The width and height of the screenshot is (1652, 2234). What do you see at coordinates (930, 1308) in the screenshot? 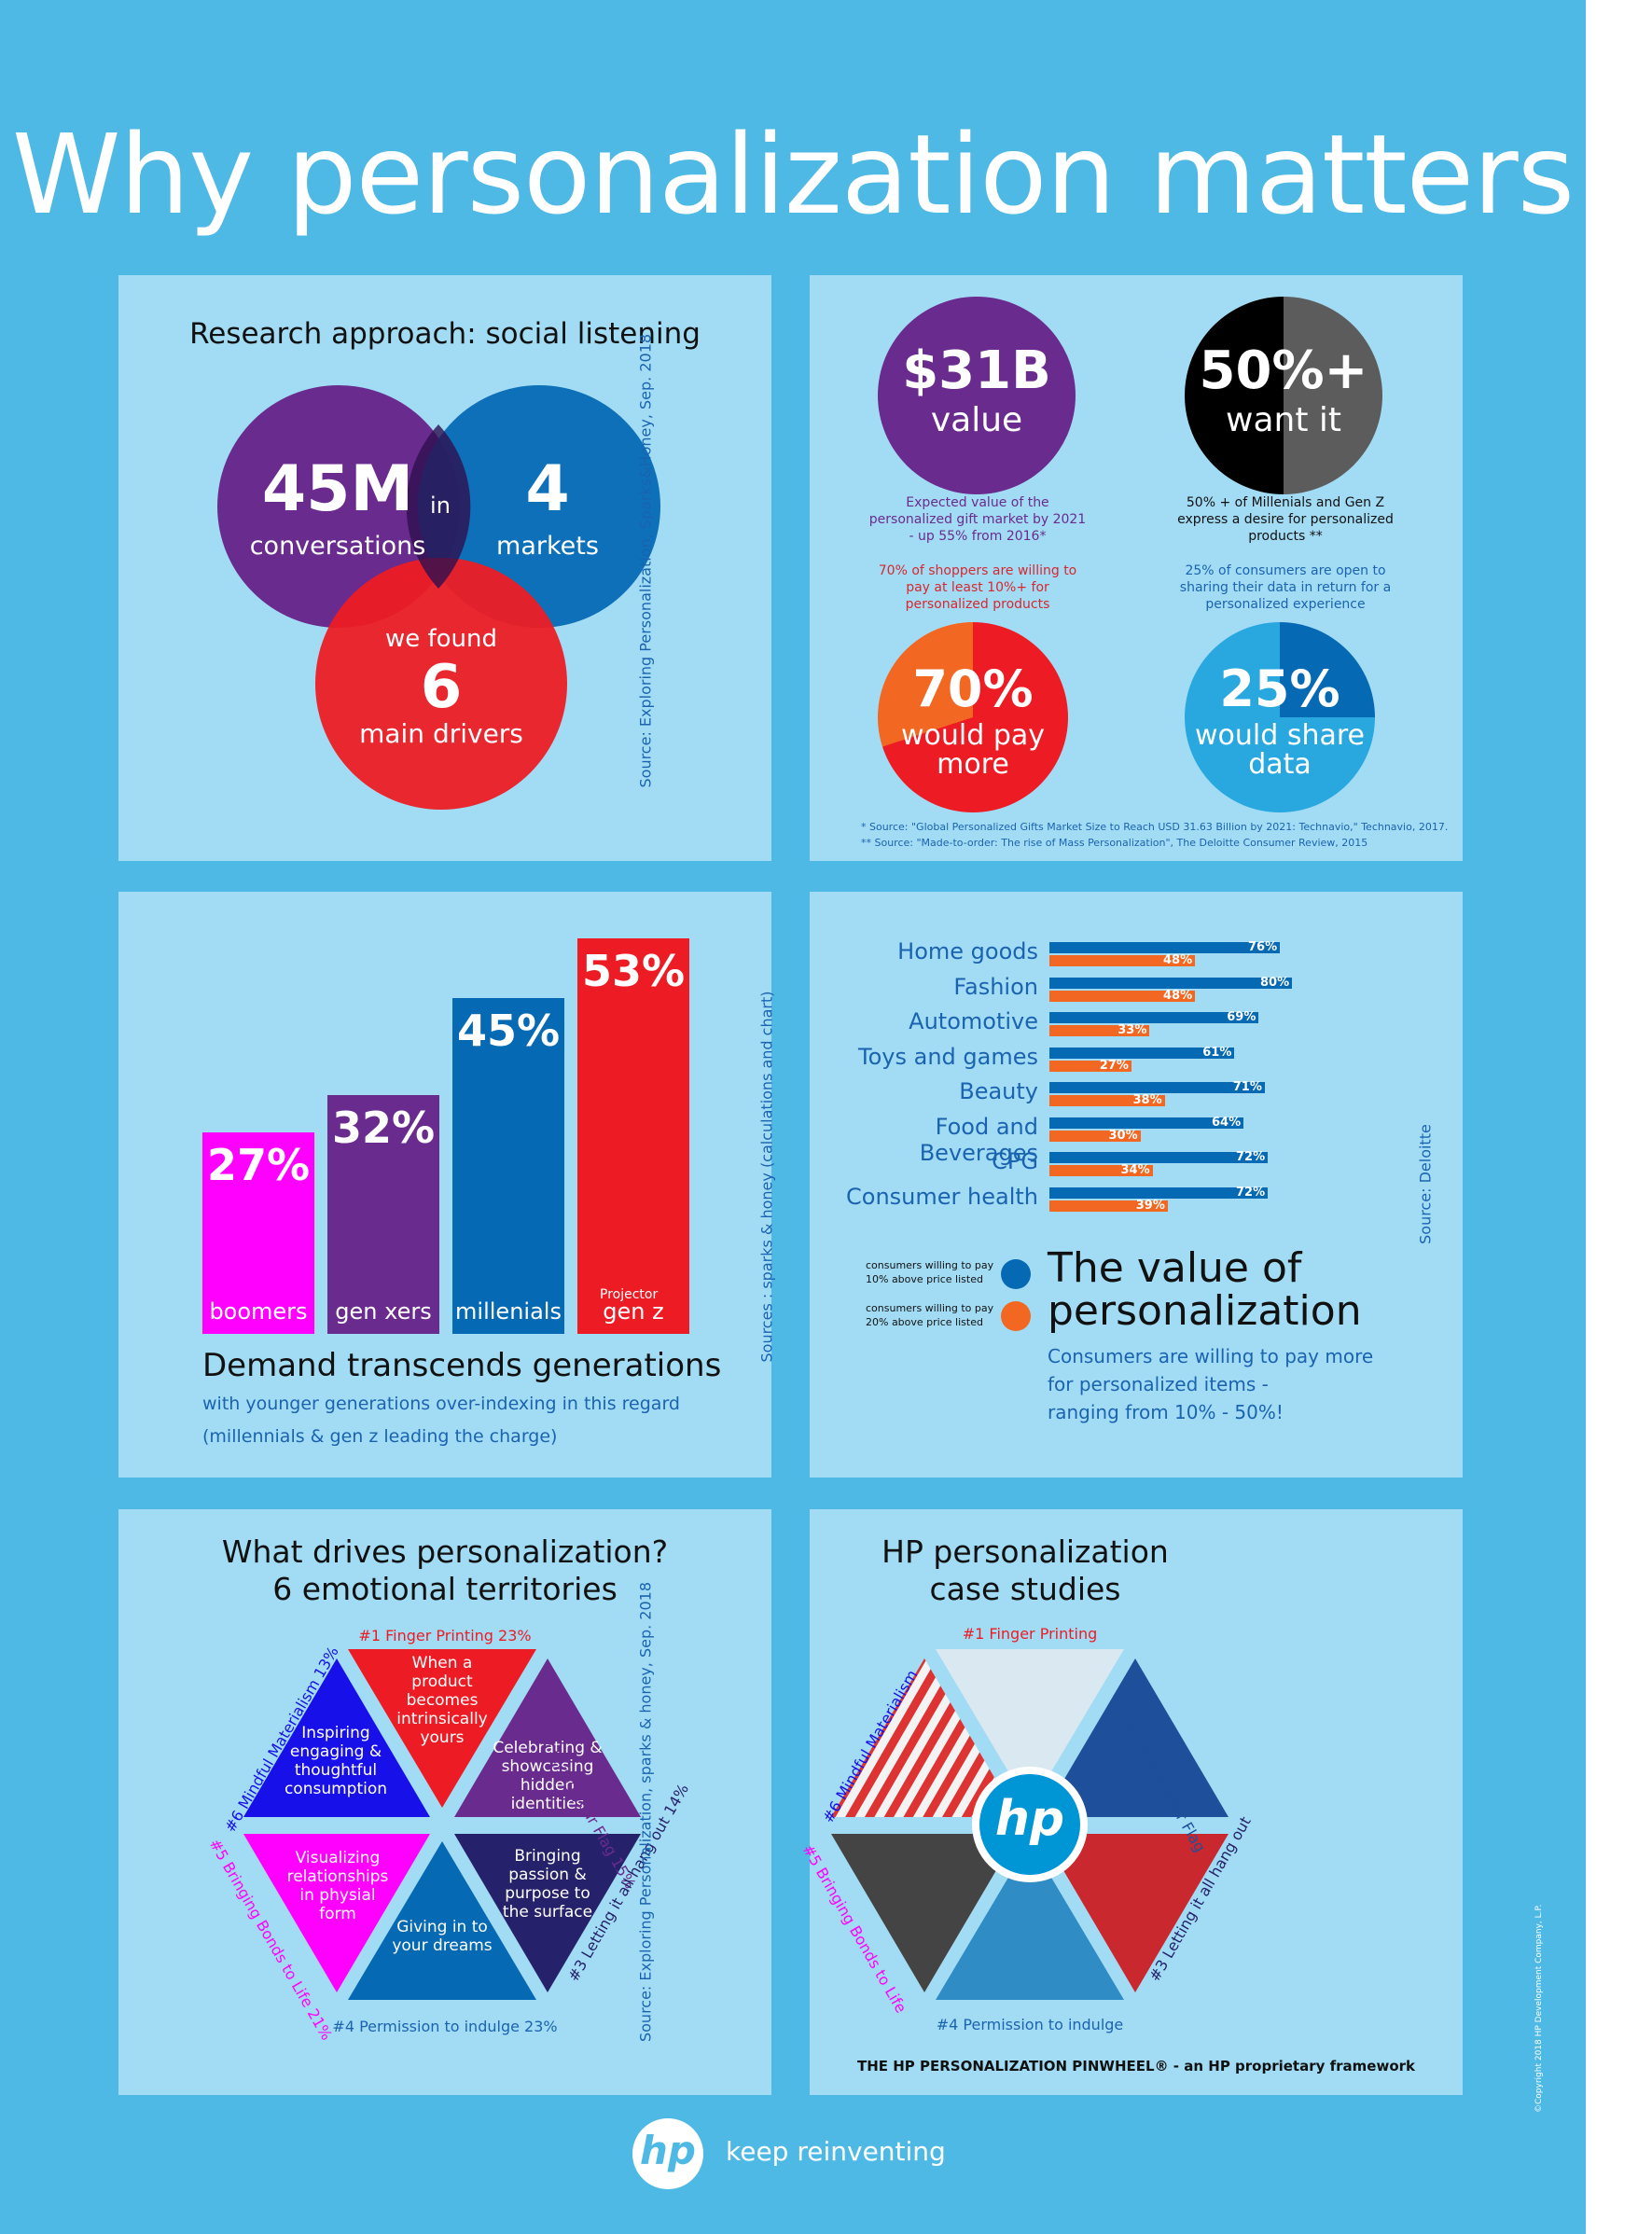
I see `legend-orange-text-1: consumers willing to pay` at bounding box center [930, 1308].